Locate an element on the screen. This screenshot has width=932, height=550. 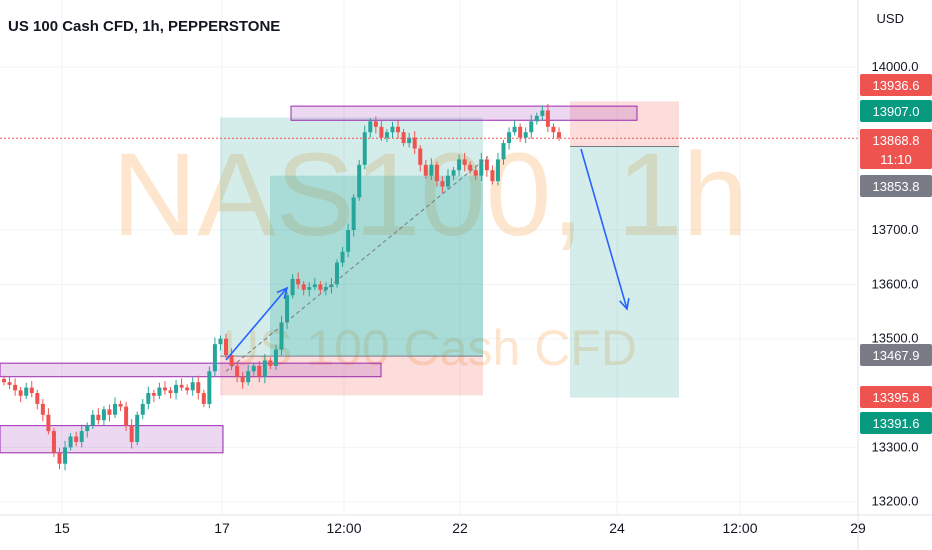
up-arrow-head is located at coordinates (282, 292).